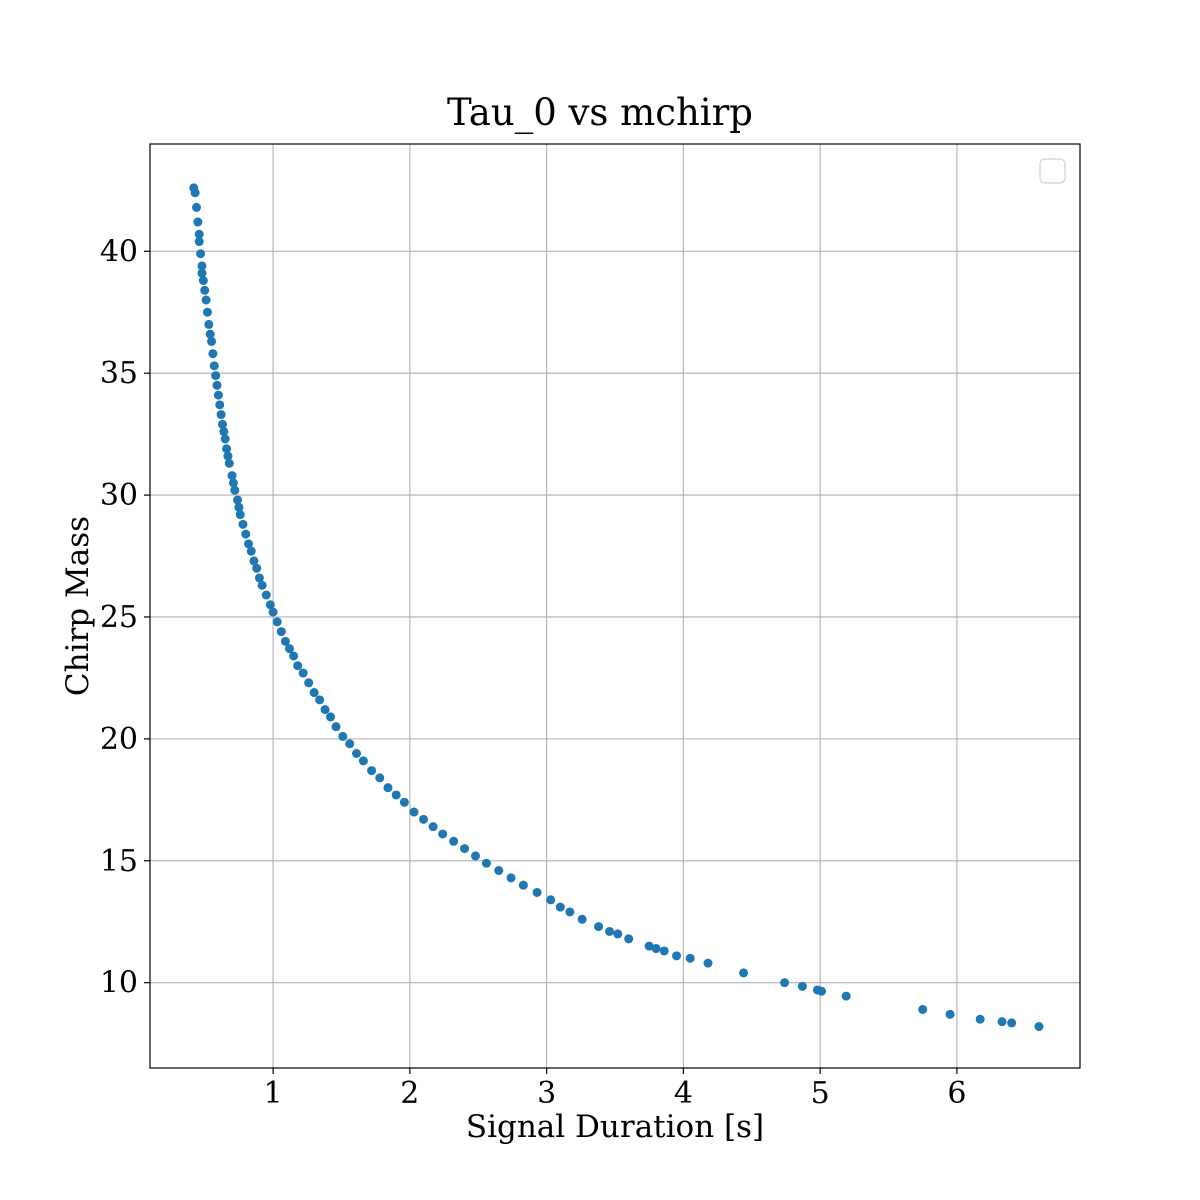  What do you see at coordinates (119, 861) in the screenshot?
I see `y-tick-label: 15` at bounding box center [119, 861].